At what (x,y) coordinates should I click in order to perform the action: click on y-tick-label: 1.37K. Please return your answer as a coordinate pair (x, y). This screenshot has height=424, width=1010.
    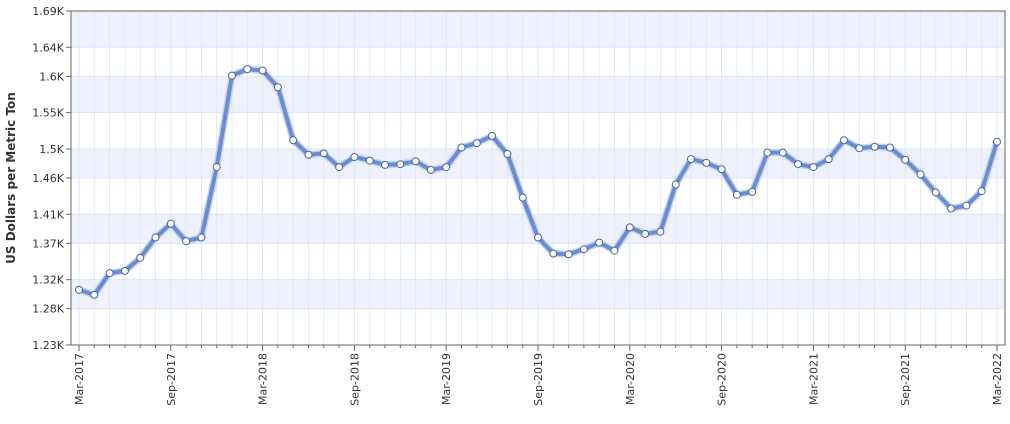
    Looking at the image, I should click on (48, 243).